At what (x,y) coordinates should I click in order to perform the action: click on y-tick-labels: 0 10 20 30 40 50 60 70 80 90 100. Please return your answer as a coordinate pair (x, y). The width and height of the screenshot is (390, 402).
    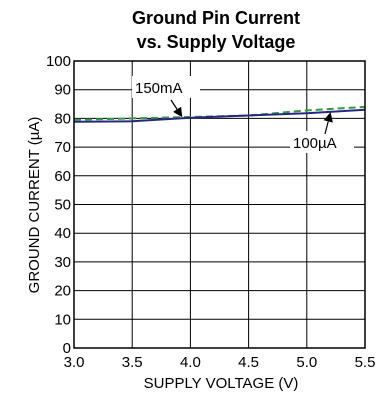
    Looking at the image, I should click on (58, 205).